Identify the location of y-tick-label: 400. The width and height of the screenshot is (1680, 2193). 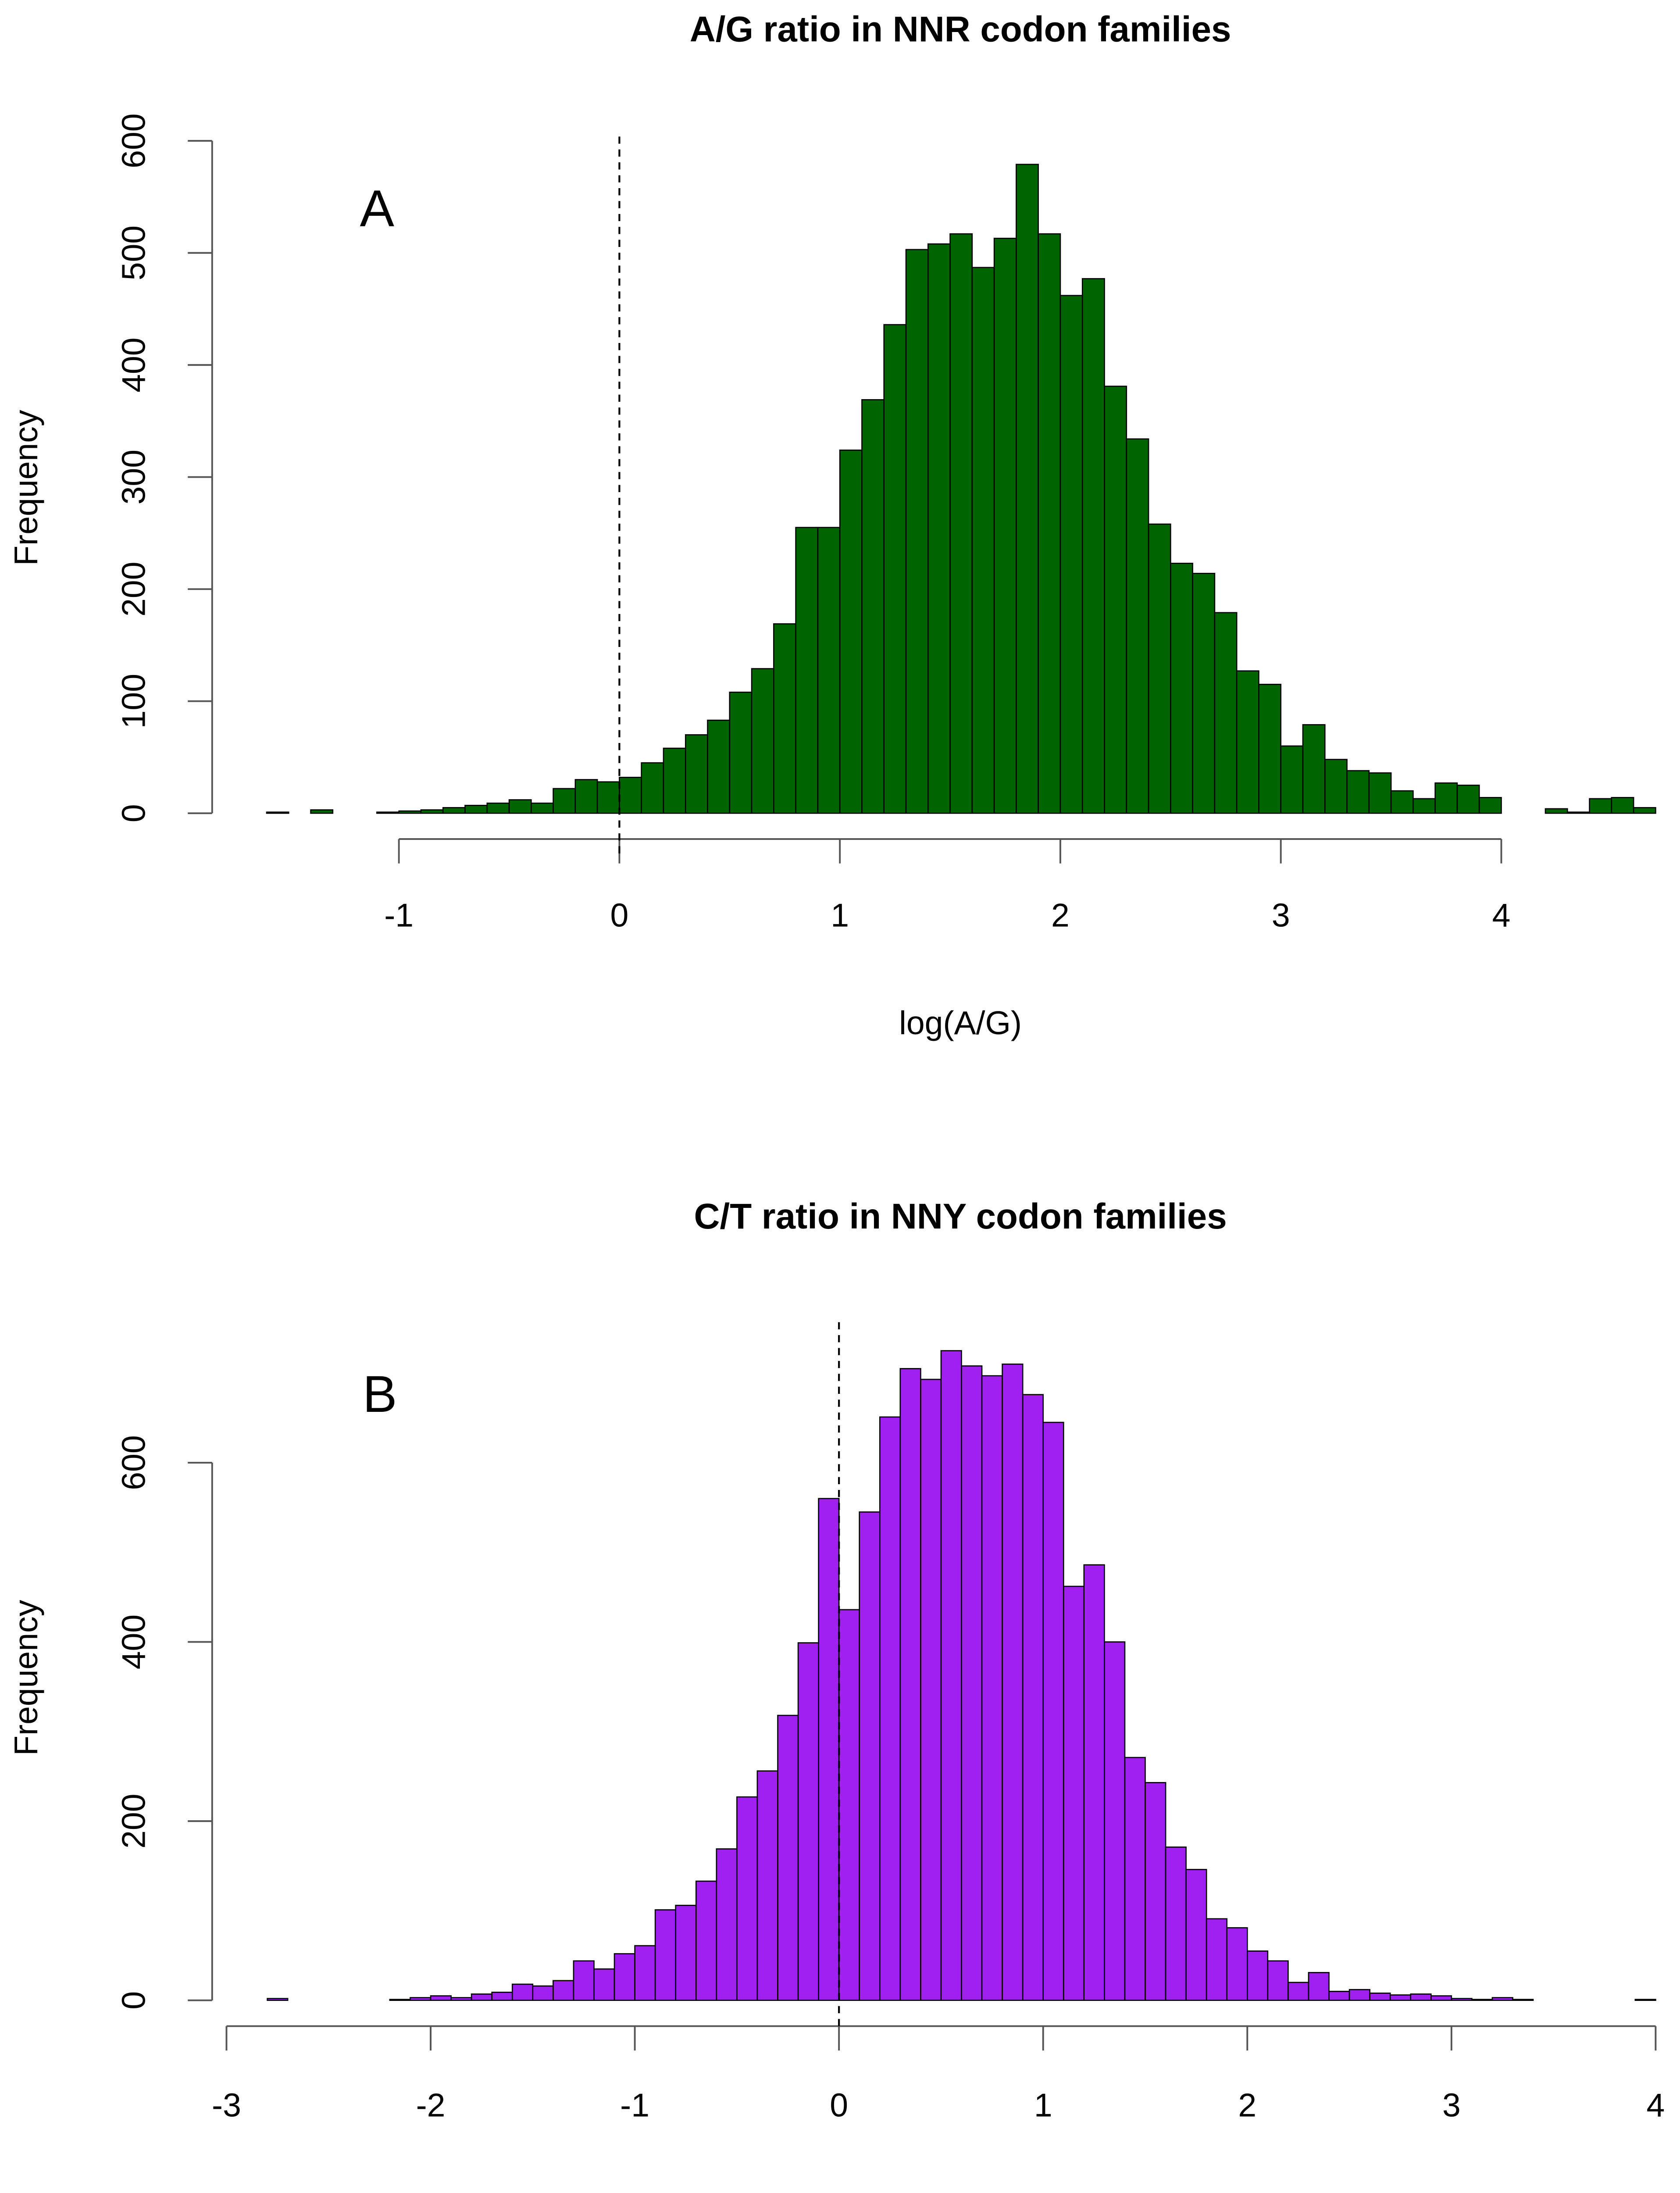
(134, 364).